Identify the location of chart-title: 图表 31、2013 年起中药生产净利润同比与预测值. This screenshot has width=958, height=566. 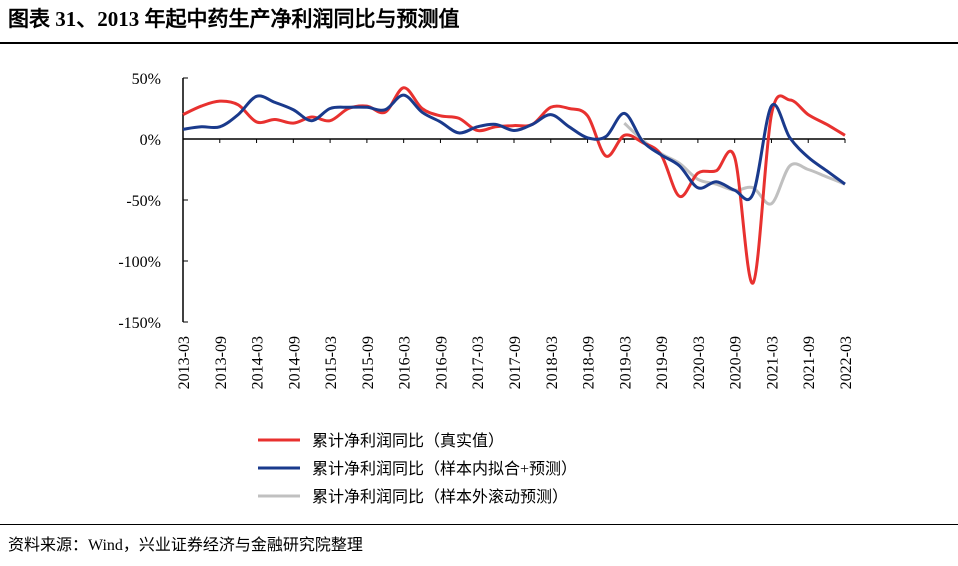
(234, 19).